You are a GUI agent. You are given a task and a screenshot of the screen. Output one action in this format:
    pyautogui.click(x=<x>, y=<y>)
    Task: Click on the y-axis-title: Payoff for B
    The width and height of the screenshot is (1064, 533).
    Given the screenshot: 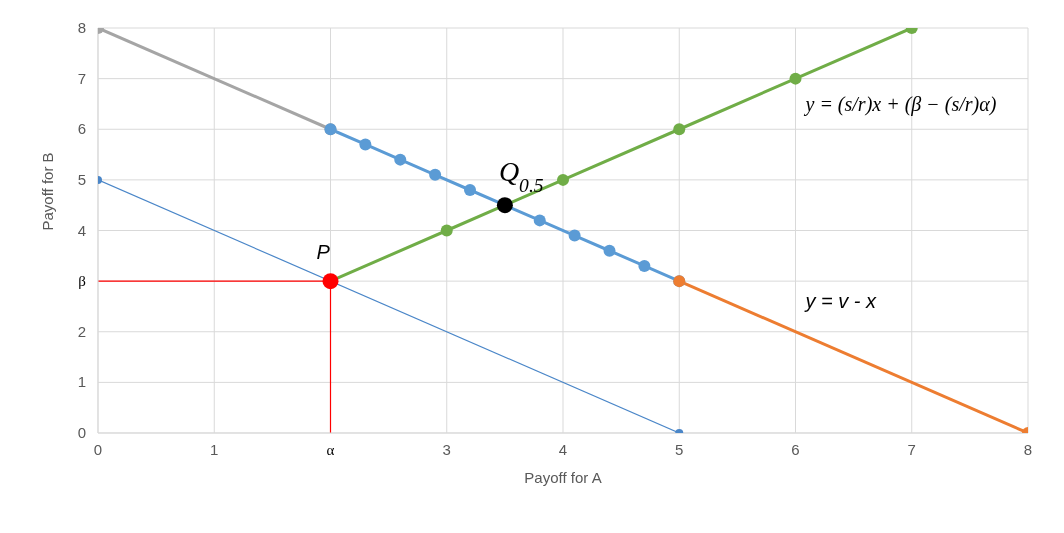 What is the action you would take?
    pyautogui.click(x=48, y=191)
    